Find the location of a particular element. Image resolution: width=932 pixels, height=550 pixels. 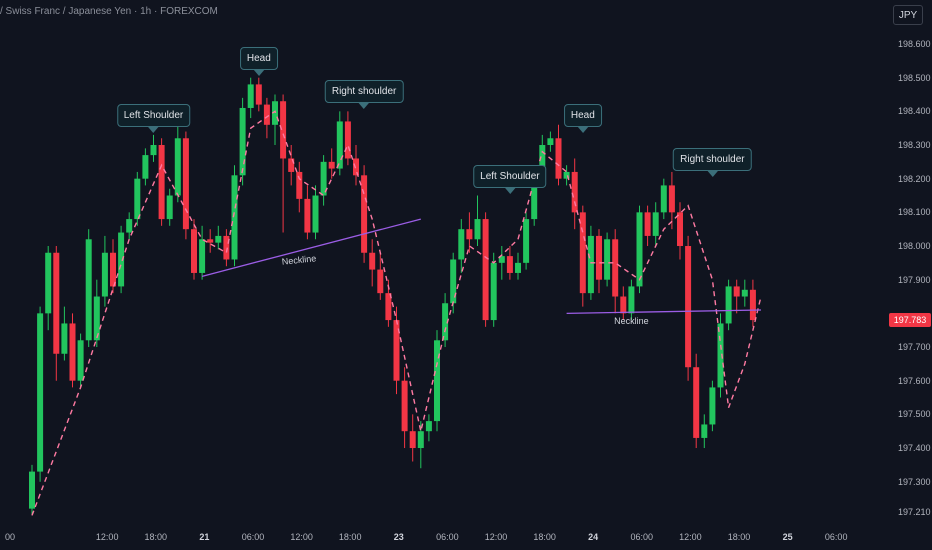

date-tick: 21 is located at coordinates (204, 537).